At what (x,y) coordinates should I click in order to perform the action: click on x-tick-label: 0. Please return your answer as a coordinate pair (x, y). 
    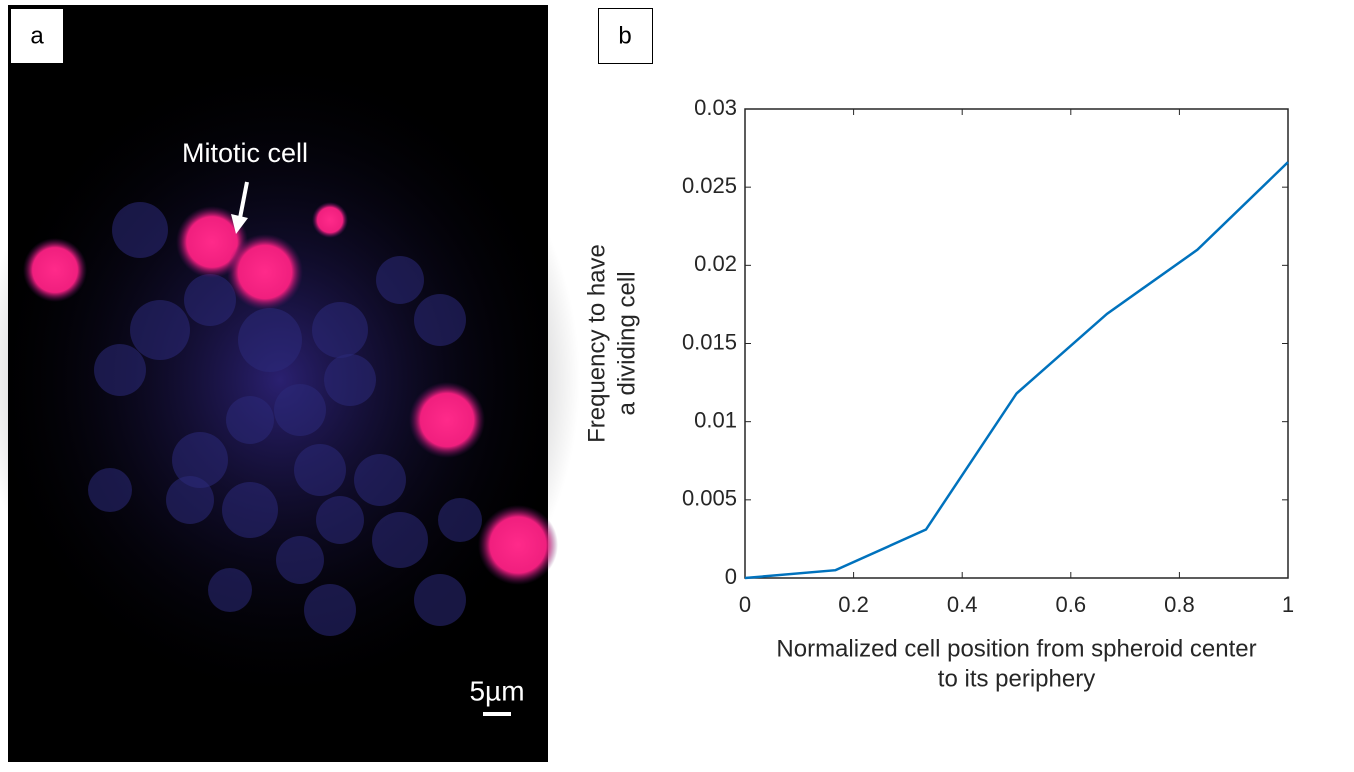
    Looking at the image, I should click on (745, 604).